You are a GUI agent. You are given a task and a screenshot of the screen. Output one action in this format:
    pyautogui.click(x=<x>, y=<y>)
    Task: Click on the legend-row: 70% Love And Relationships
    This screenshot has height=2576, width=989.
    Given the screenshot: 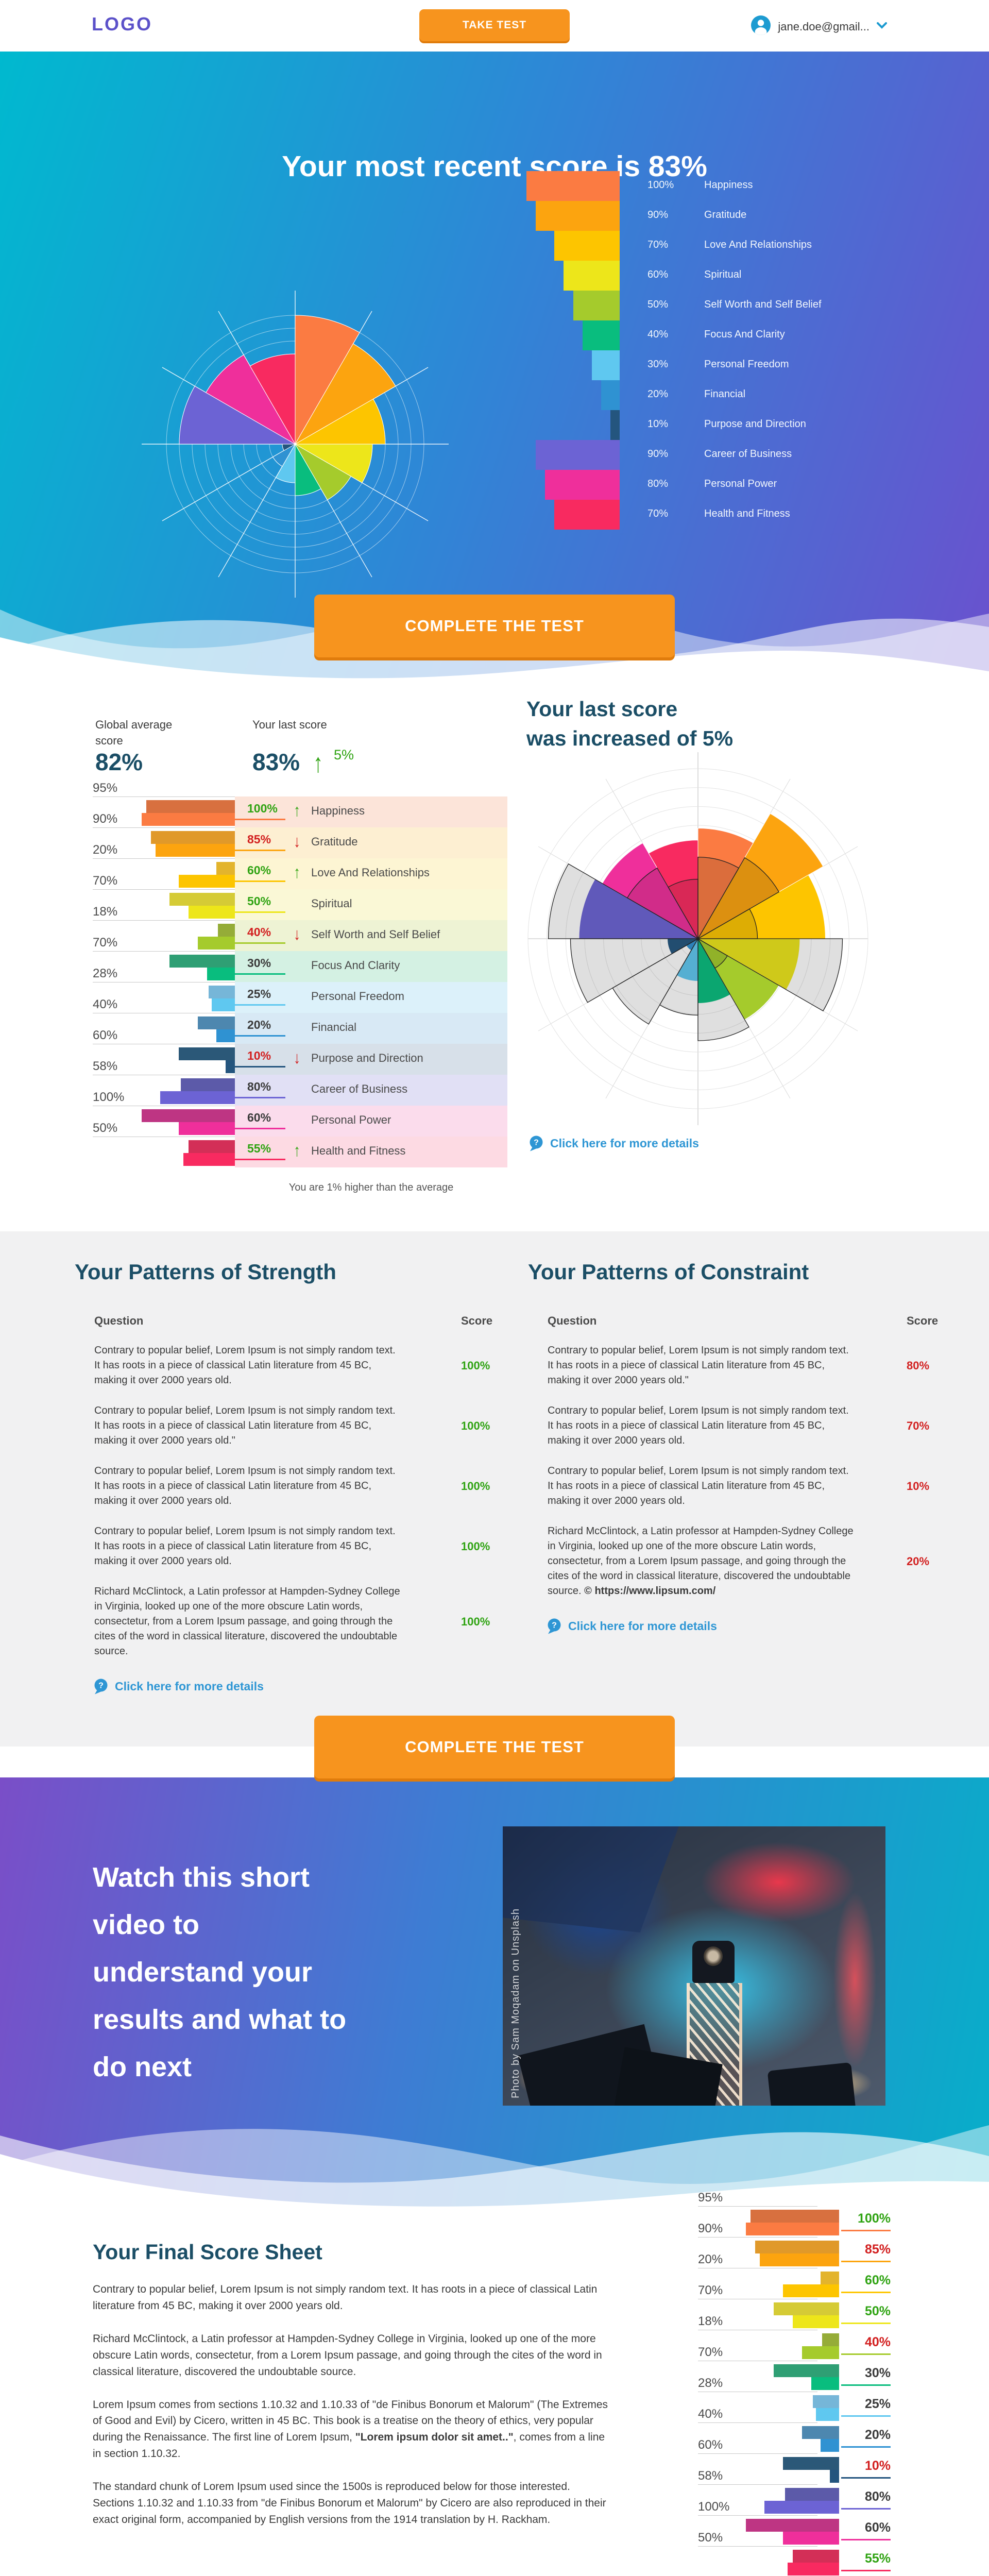 What is the action you would take?
    pyautogui.click(x=721, y=246)
    